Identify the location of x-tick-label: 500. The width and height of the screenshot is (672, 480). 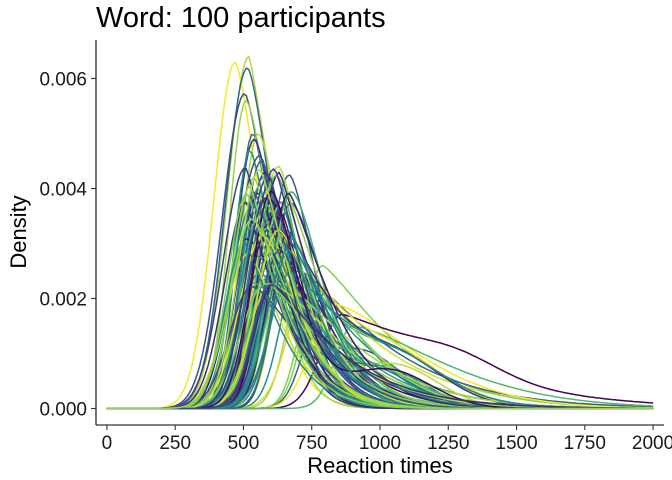
(244, 443).